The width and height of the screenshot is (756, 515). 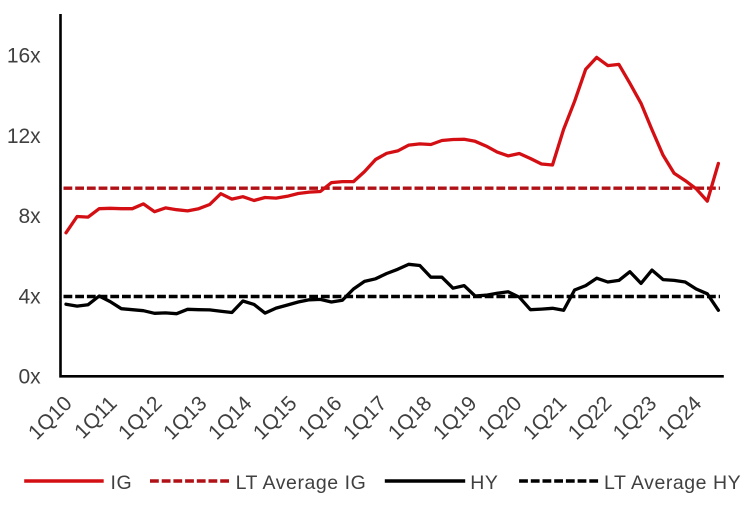 What do you see at coordinates (24, 136) in the screenshot?
I see `svg-text: 12x` at bounding box center [24, 136].